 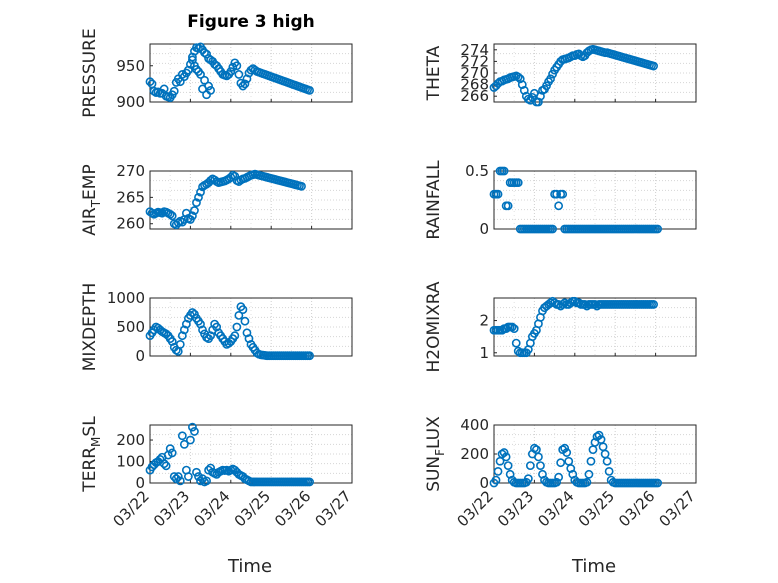 I want to click on x-tick-label: 03/25, so click(x=252, y=508).